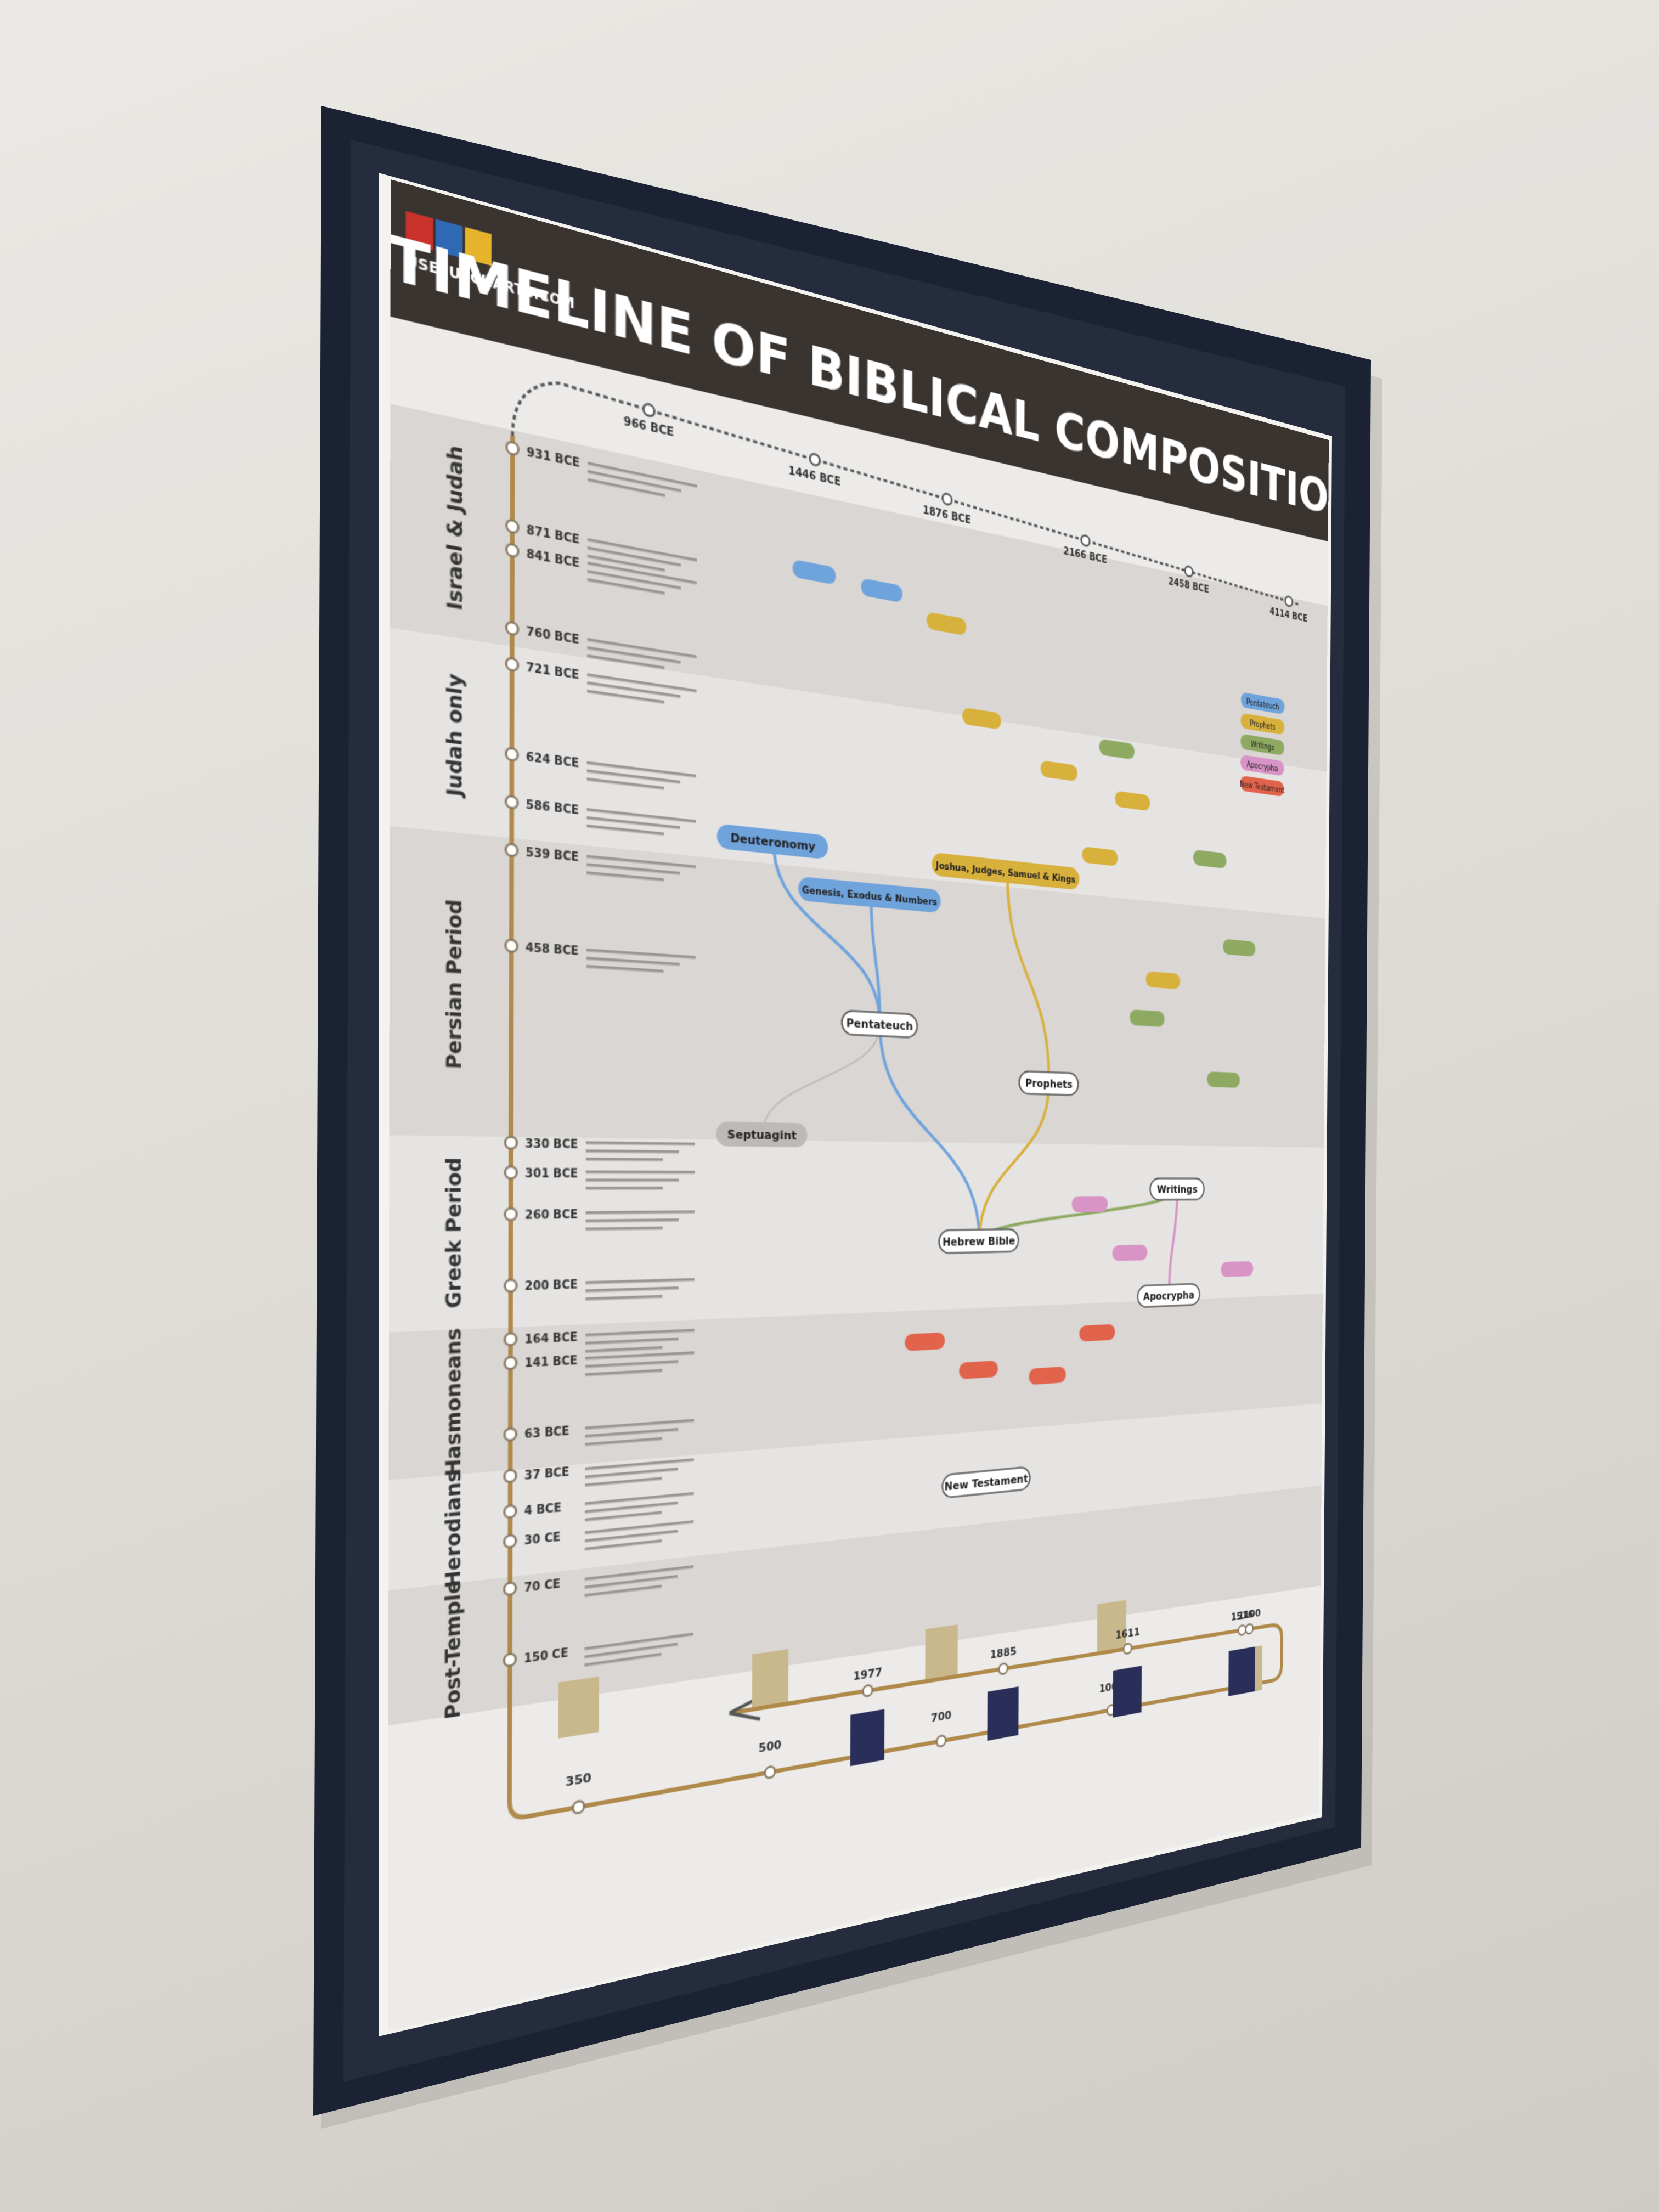 The height and width of the screenshot is (2212, 1659). What do you see at coordinates (455, 527) in the screenshot?
I see `period-label: Israel & Judah` at bounding box center [455, 527].